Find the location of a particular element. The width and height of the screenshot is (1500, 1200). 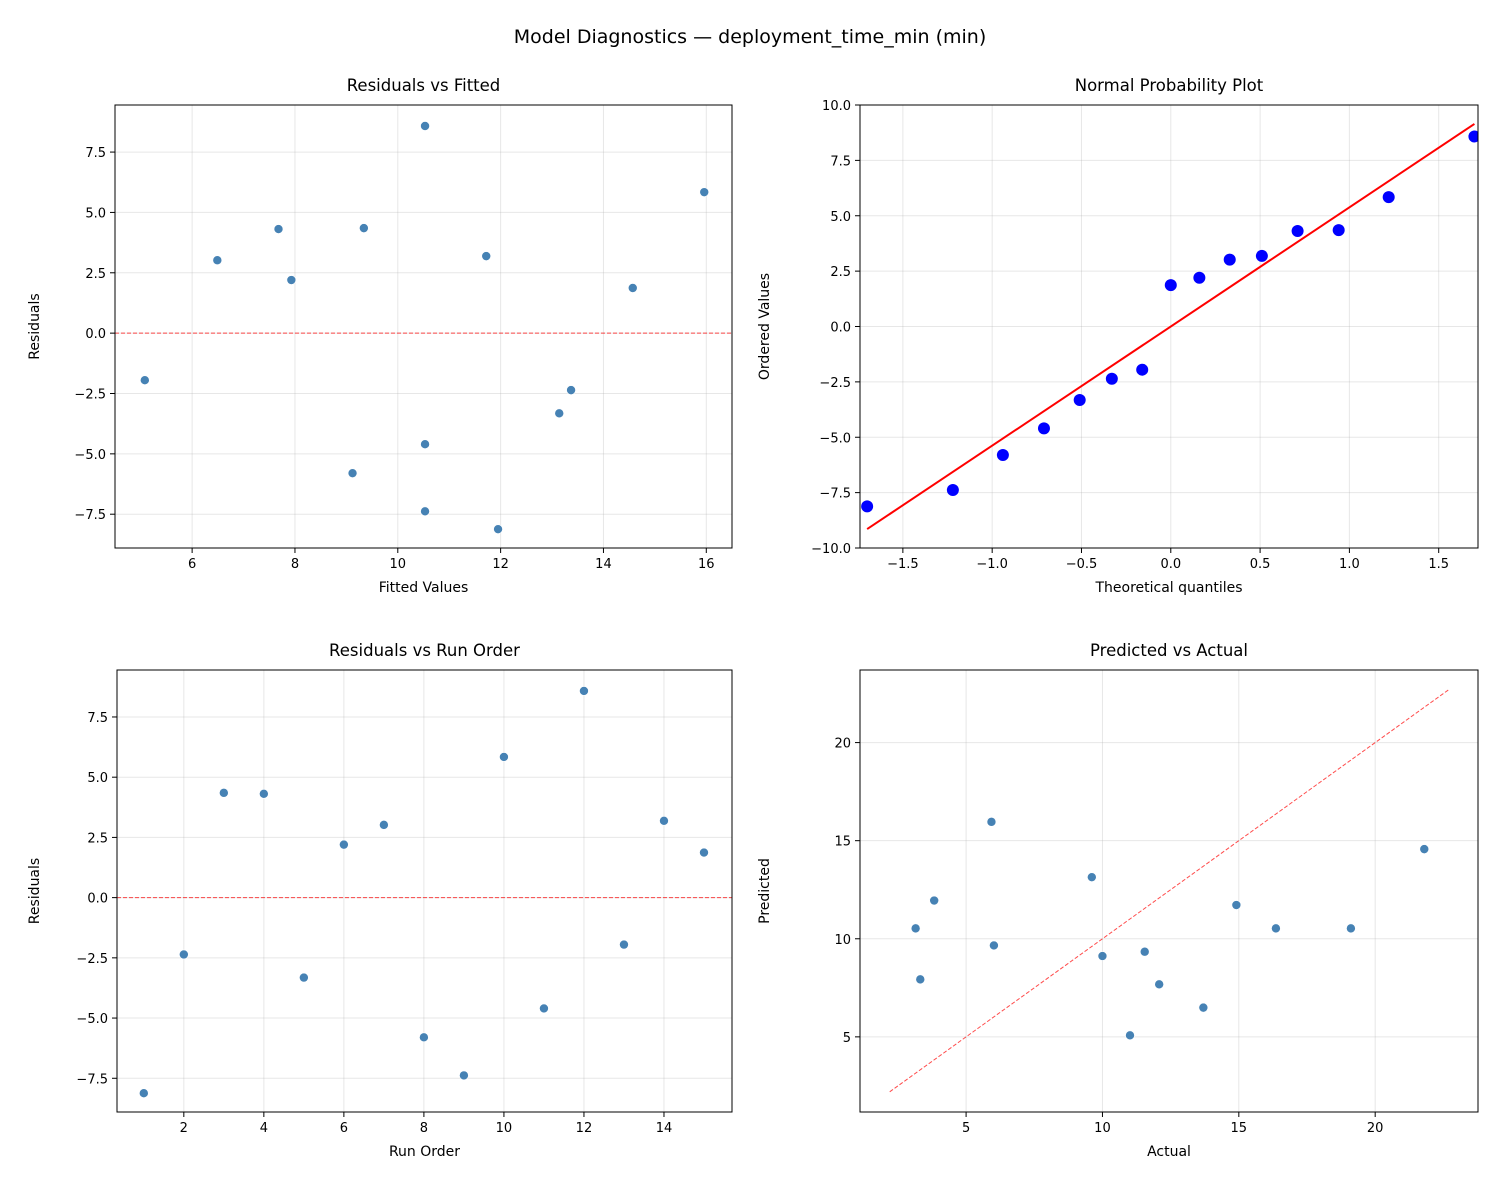

y-tick-label: 5 is located at coordinates (847, 1038).